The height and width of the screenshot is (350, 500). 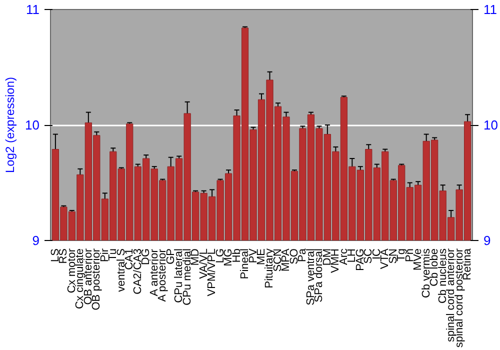 What do you see at coordinates (10, 125) in the screenshot?
I see `y-axis-title: Log2 (expression)` at bounding box center [10, 125].